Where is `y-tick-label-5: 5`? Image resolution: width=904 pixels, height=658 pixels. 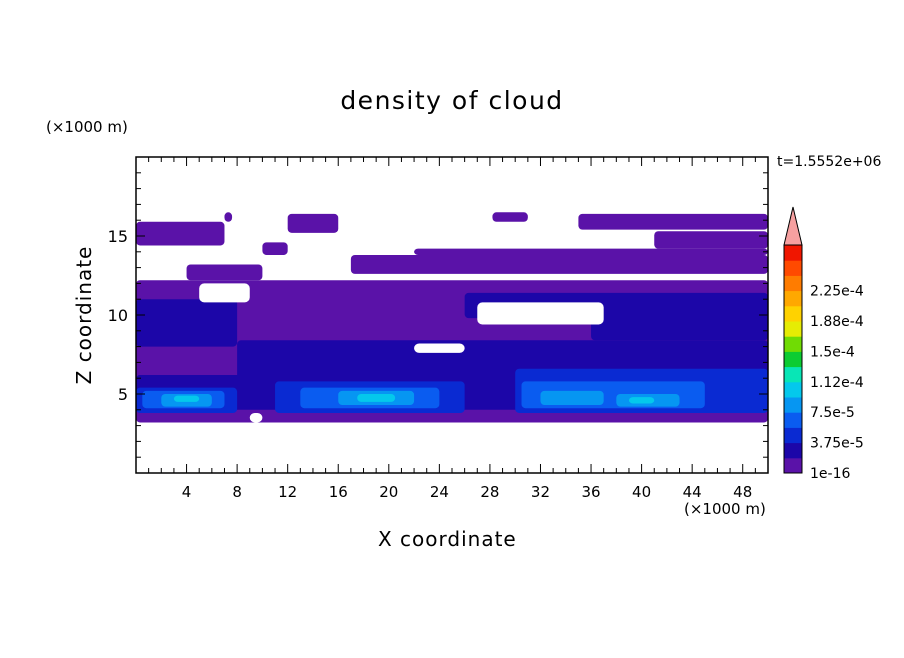 y-tick-label-5: 5 is located at coordinates (123, 394).